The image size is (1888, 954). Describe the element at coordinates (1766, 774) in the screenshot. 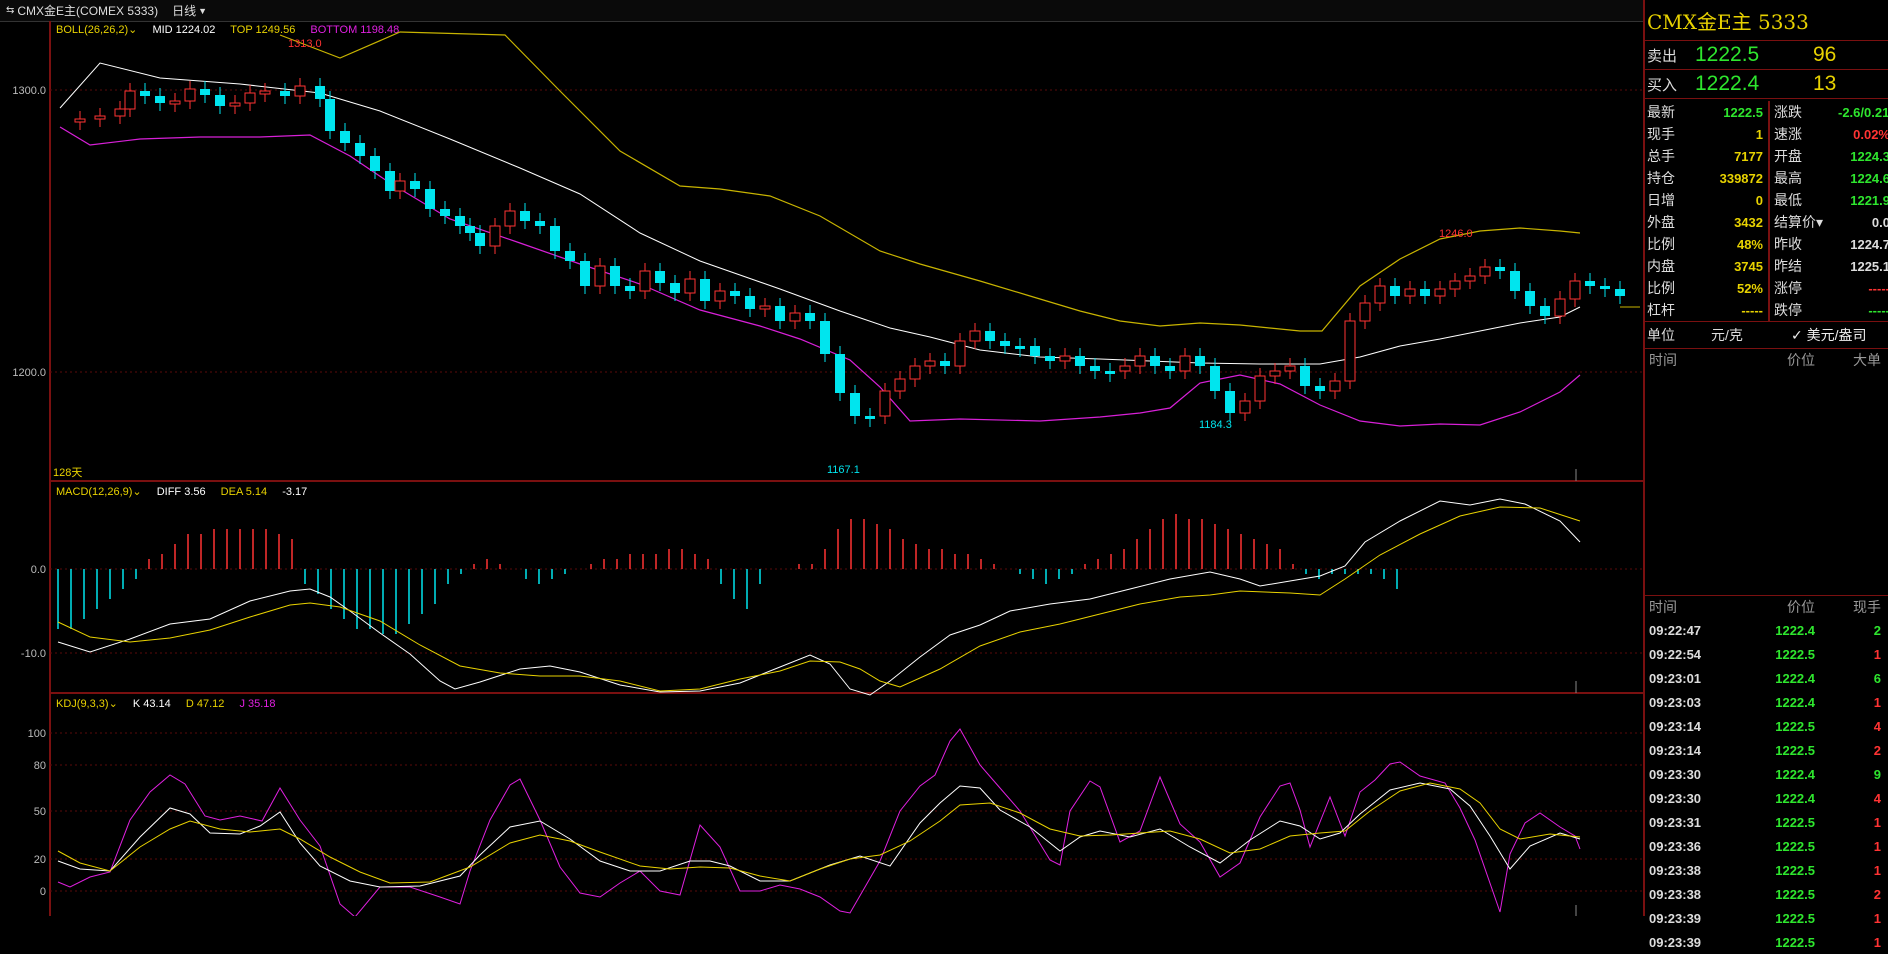

I see `tick-row: 09:23:30 1222.4 9` at that location.